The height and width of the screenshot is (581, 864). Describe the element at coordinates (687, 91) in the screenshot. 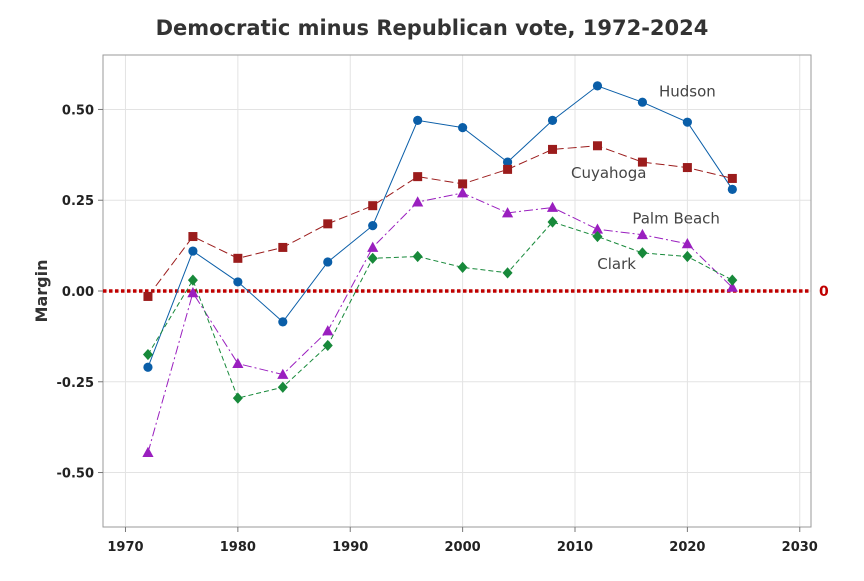

I see `series-label-hudson: Hudson` at that location.